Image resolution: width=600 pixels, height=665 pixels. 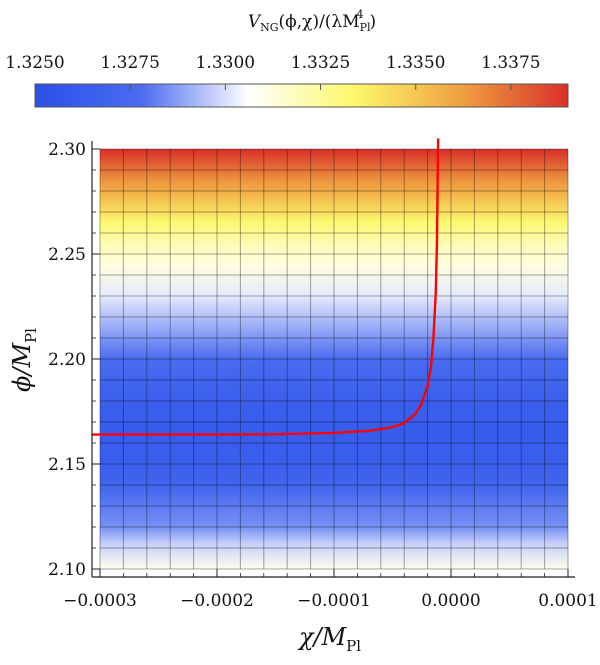 What do you see at coordinates (217, 601) in the screenshot?
I see `x-tick-label: −0.0002` at bounding box center [217, 601].